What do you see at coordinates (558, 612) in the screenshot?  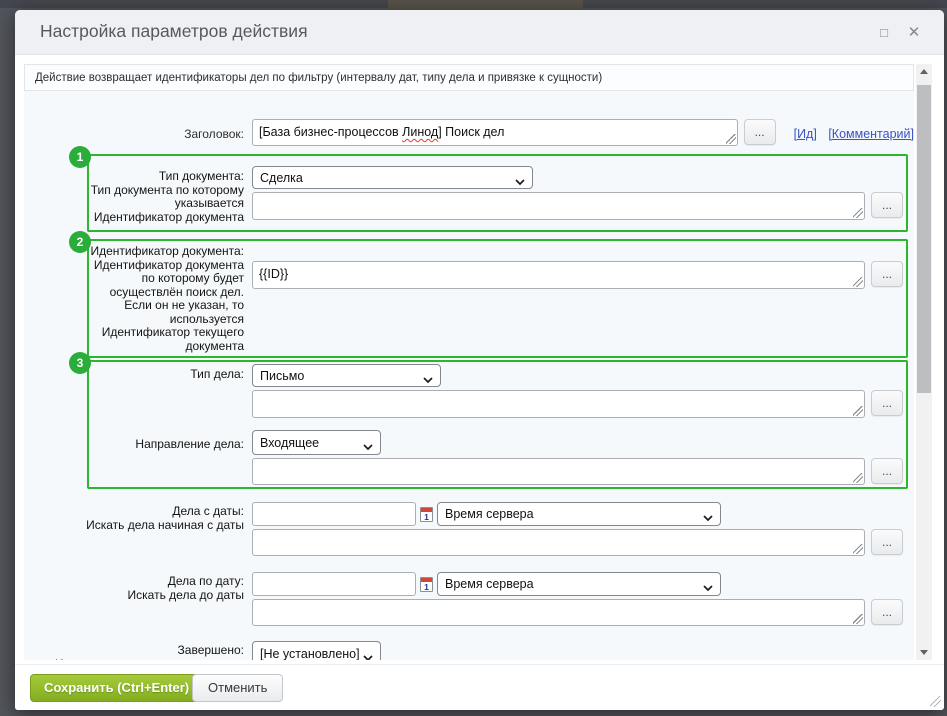 I see `date-to-expression-input` at bounding box center [558, 612].